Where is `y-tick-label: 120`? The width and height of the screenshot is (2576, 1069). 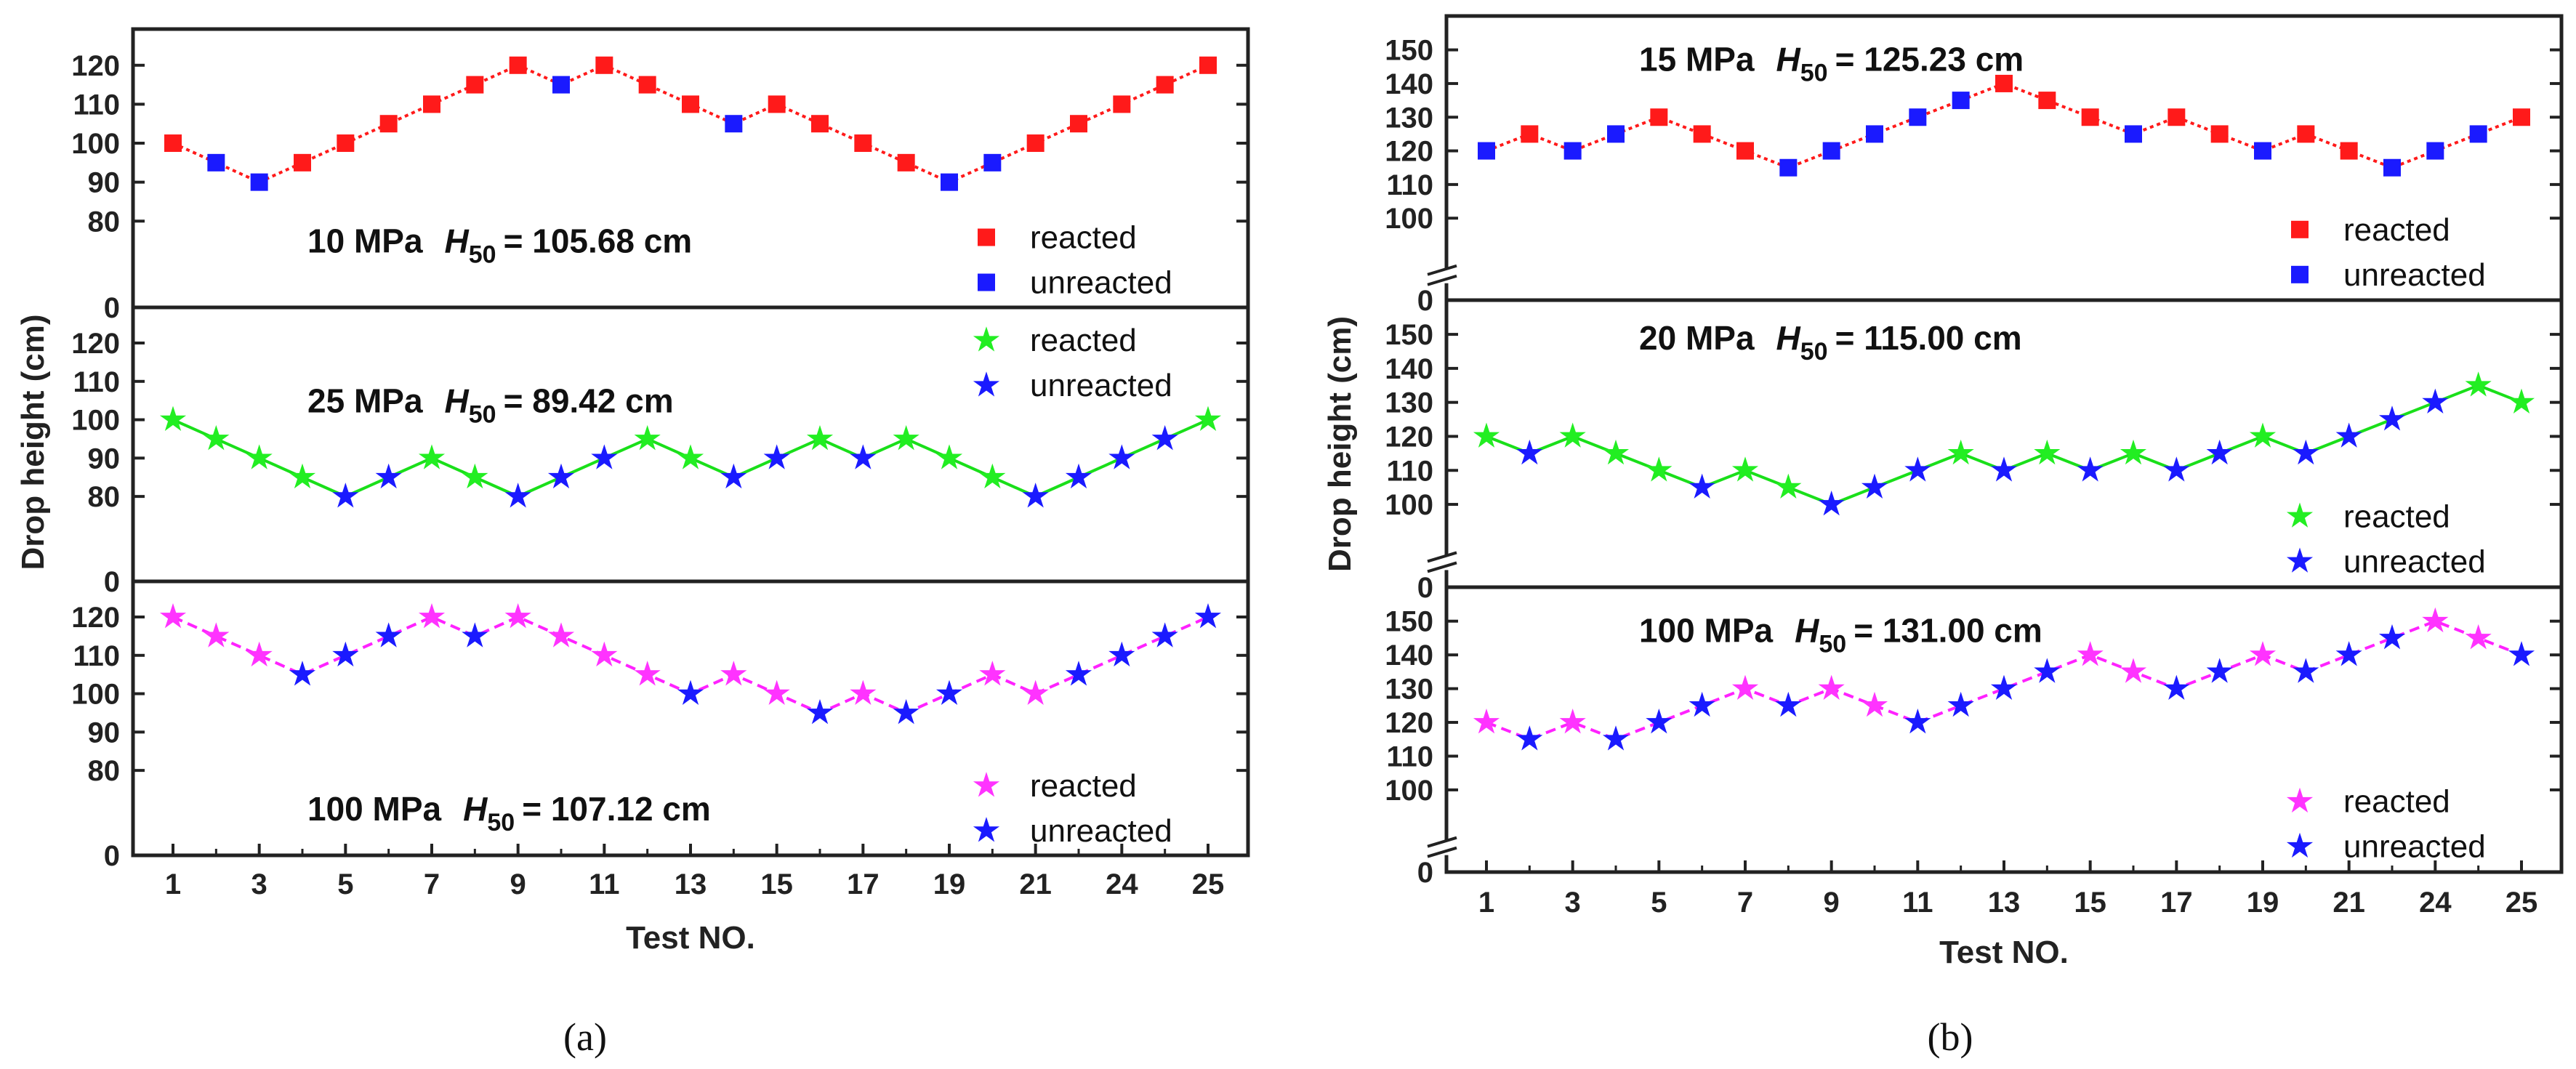
y-tick-label: 120 is located at coordinates (1409, 152).